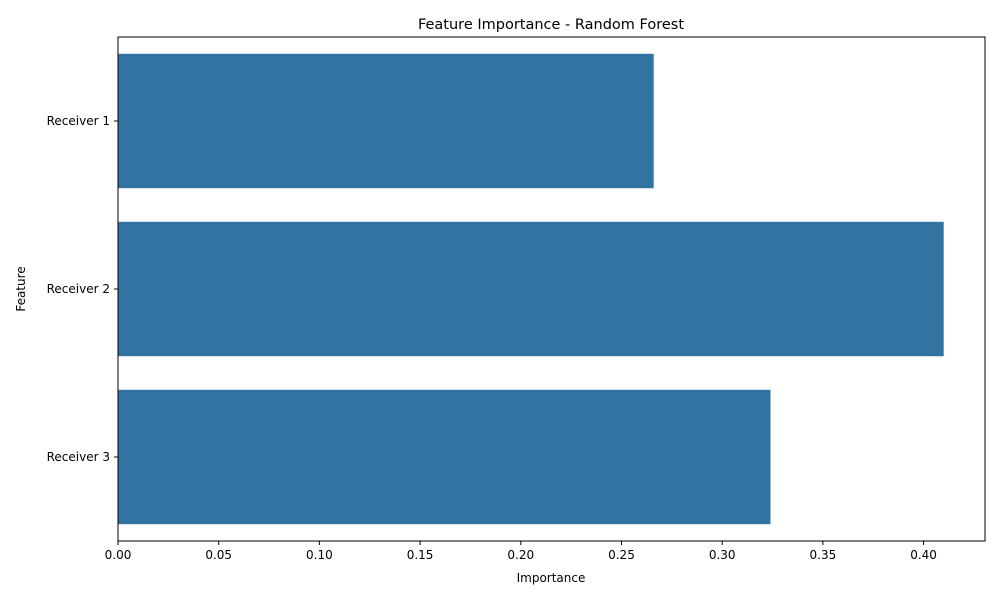  What do you see at coordinates (78, 121) in the screenshot?
I see `y-tick-label: Receiver 1` at bounding box center [78, 121].